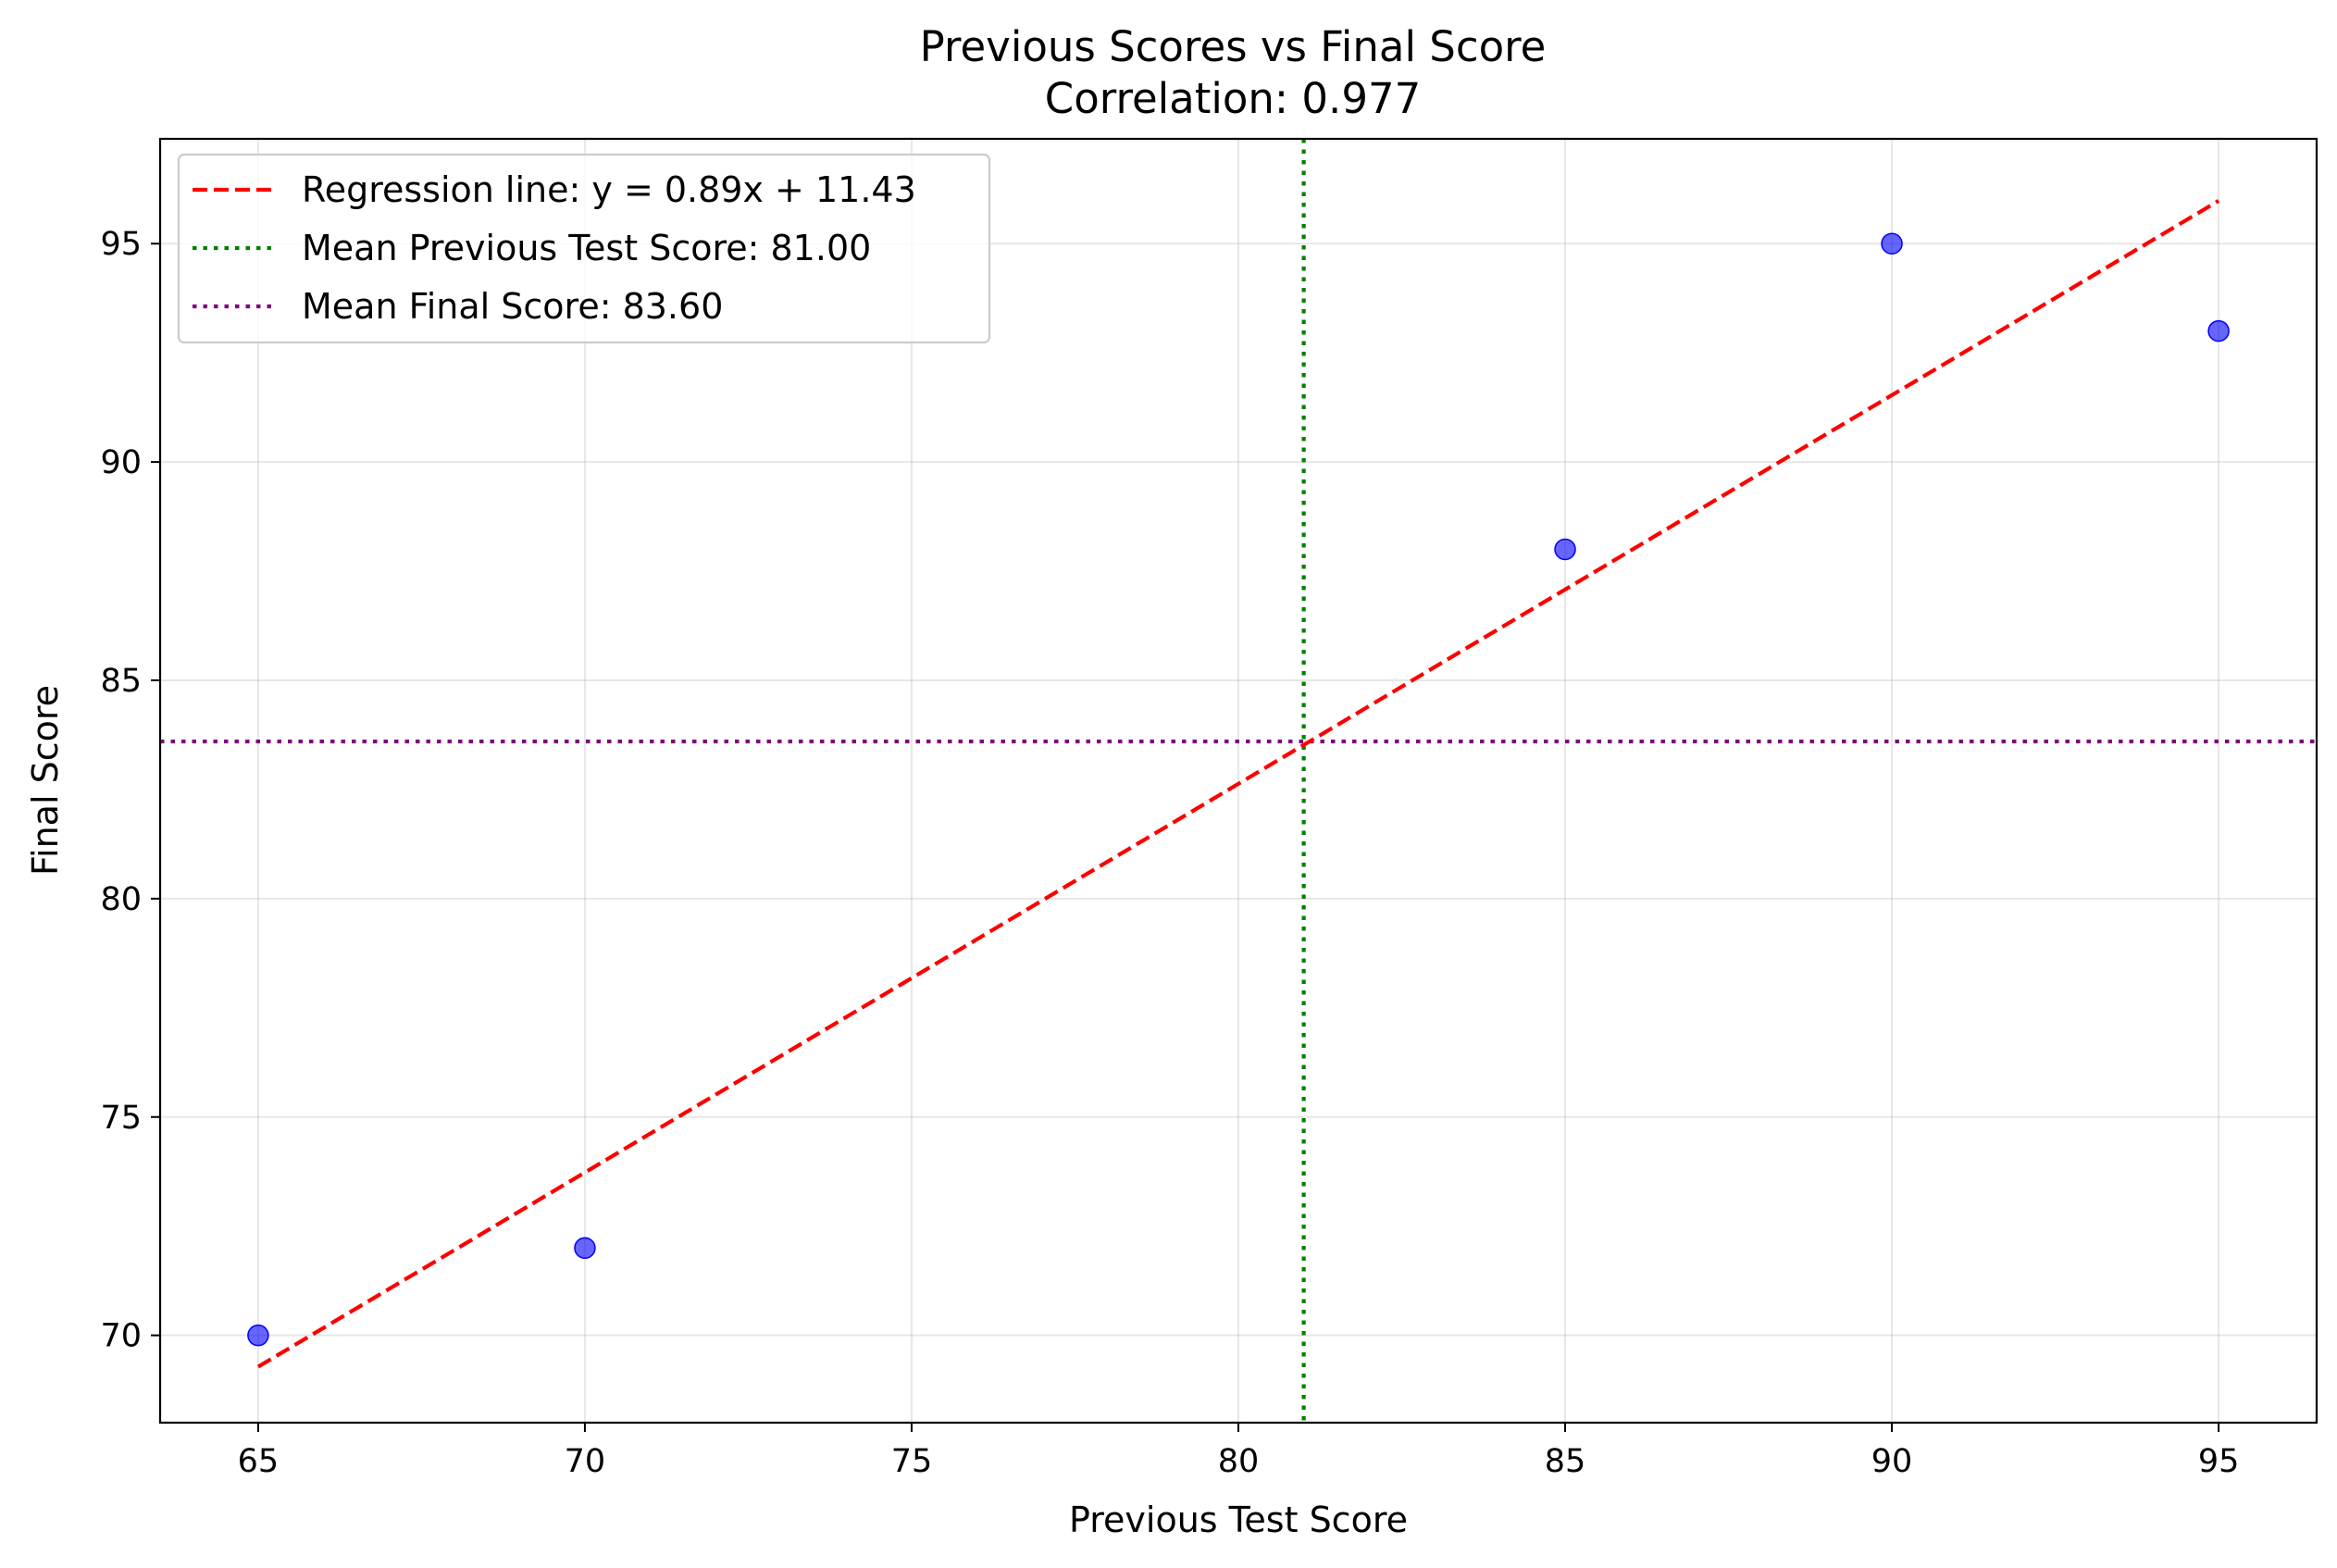  Describe the element at coordinates (1892, 1461) in the screenshot. I see `x-tick-label: 90` at that location.